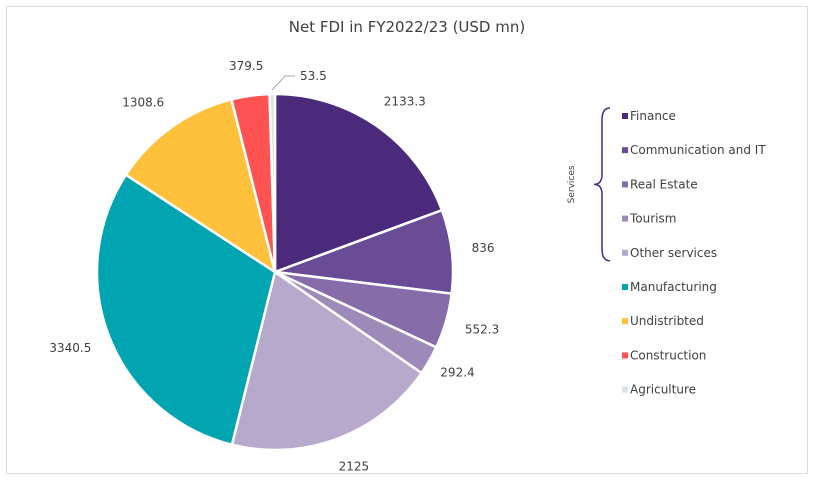 The width and height of the screenshot is (814, 487). What do you see at coordinates (625, 184) in the screenshot?
I see `legend-marker-real-estate` at bounding box center [625, 184].